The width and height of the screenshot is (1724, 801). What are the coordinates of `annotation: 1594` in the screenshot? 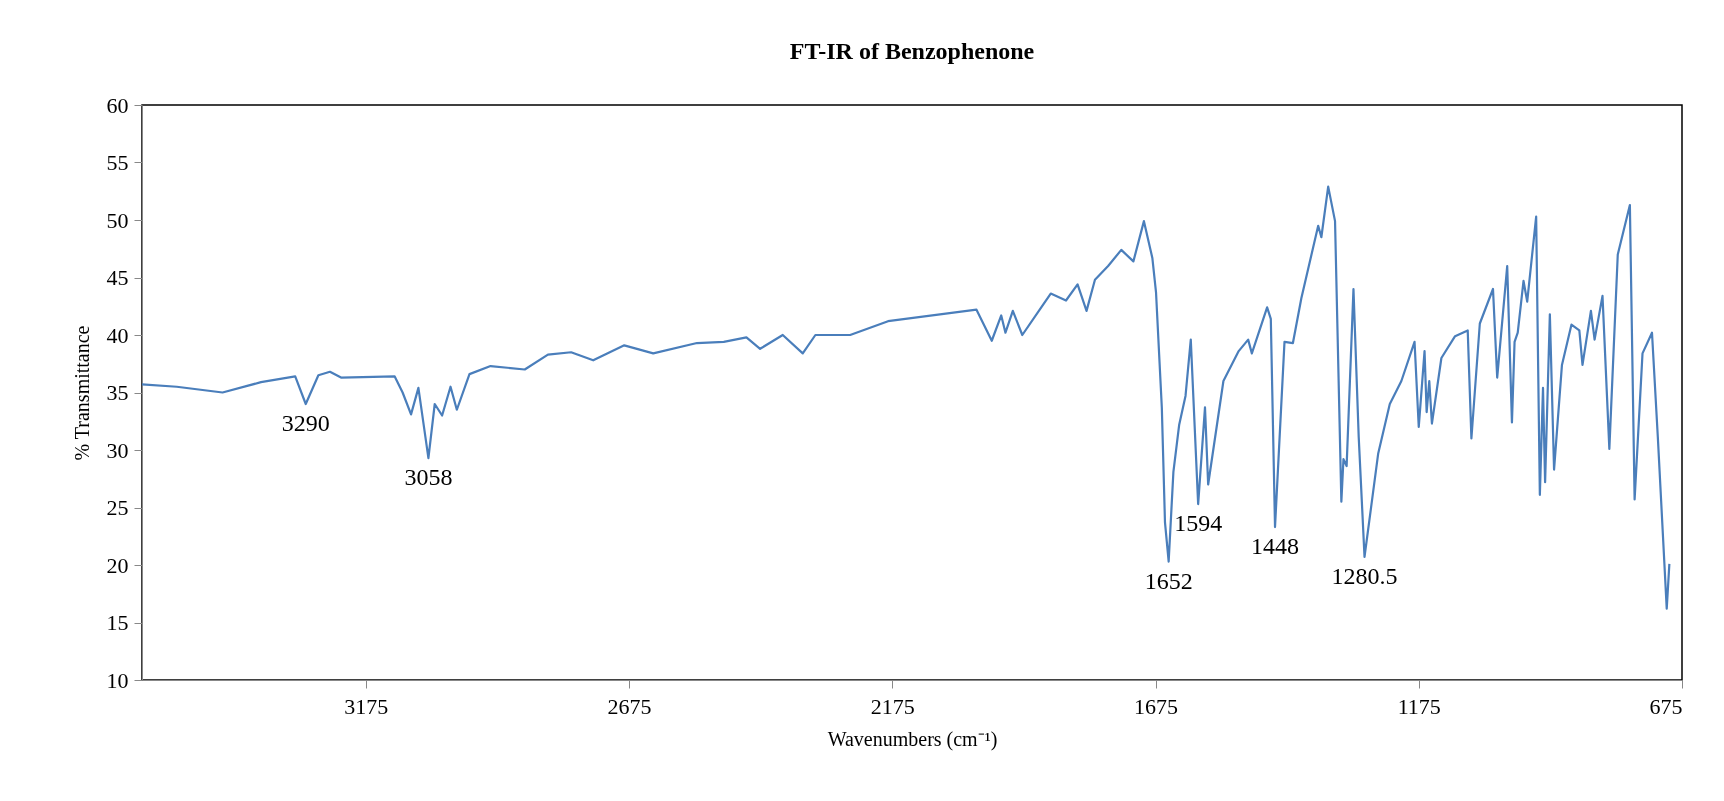 It's located at (1198, 523).